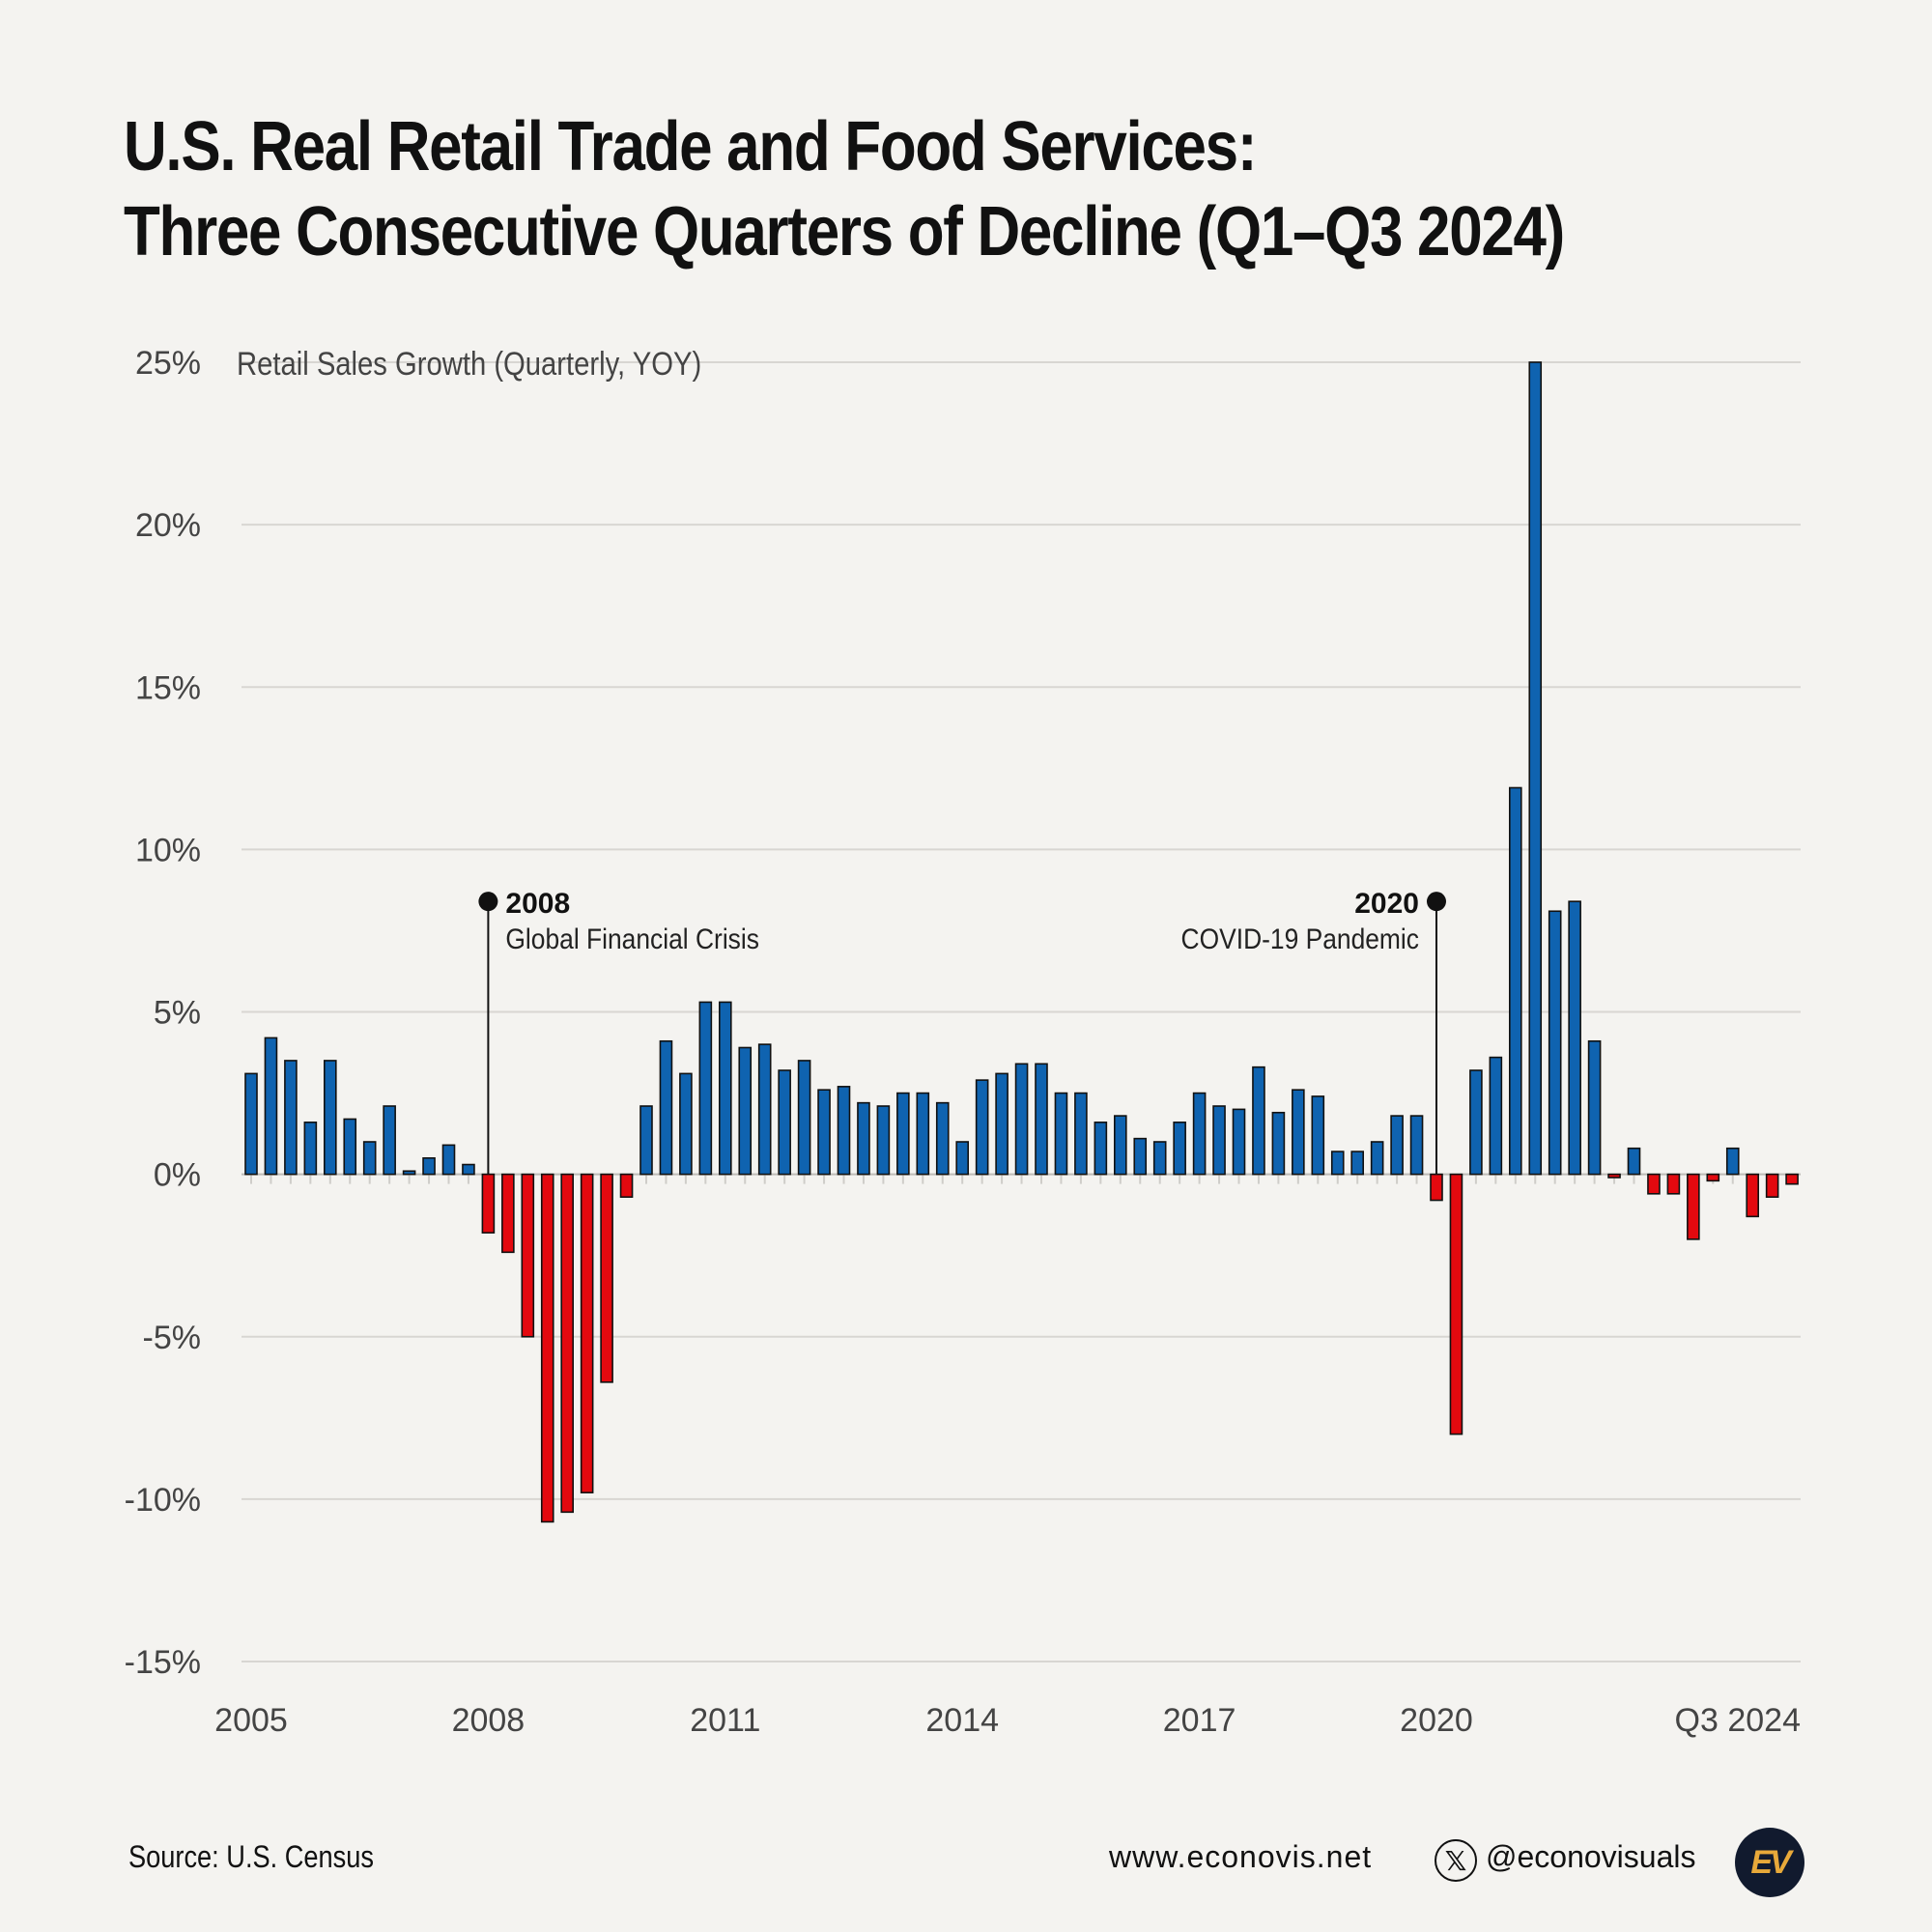 This screenshot has width=1932, height=1932. Describe the element at coordinates (725, 1720) in the screenshot. I see `x-tick-label: 2011` at that location.